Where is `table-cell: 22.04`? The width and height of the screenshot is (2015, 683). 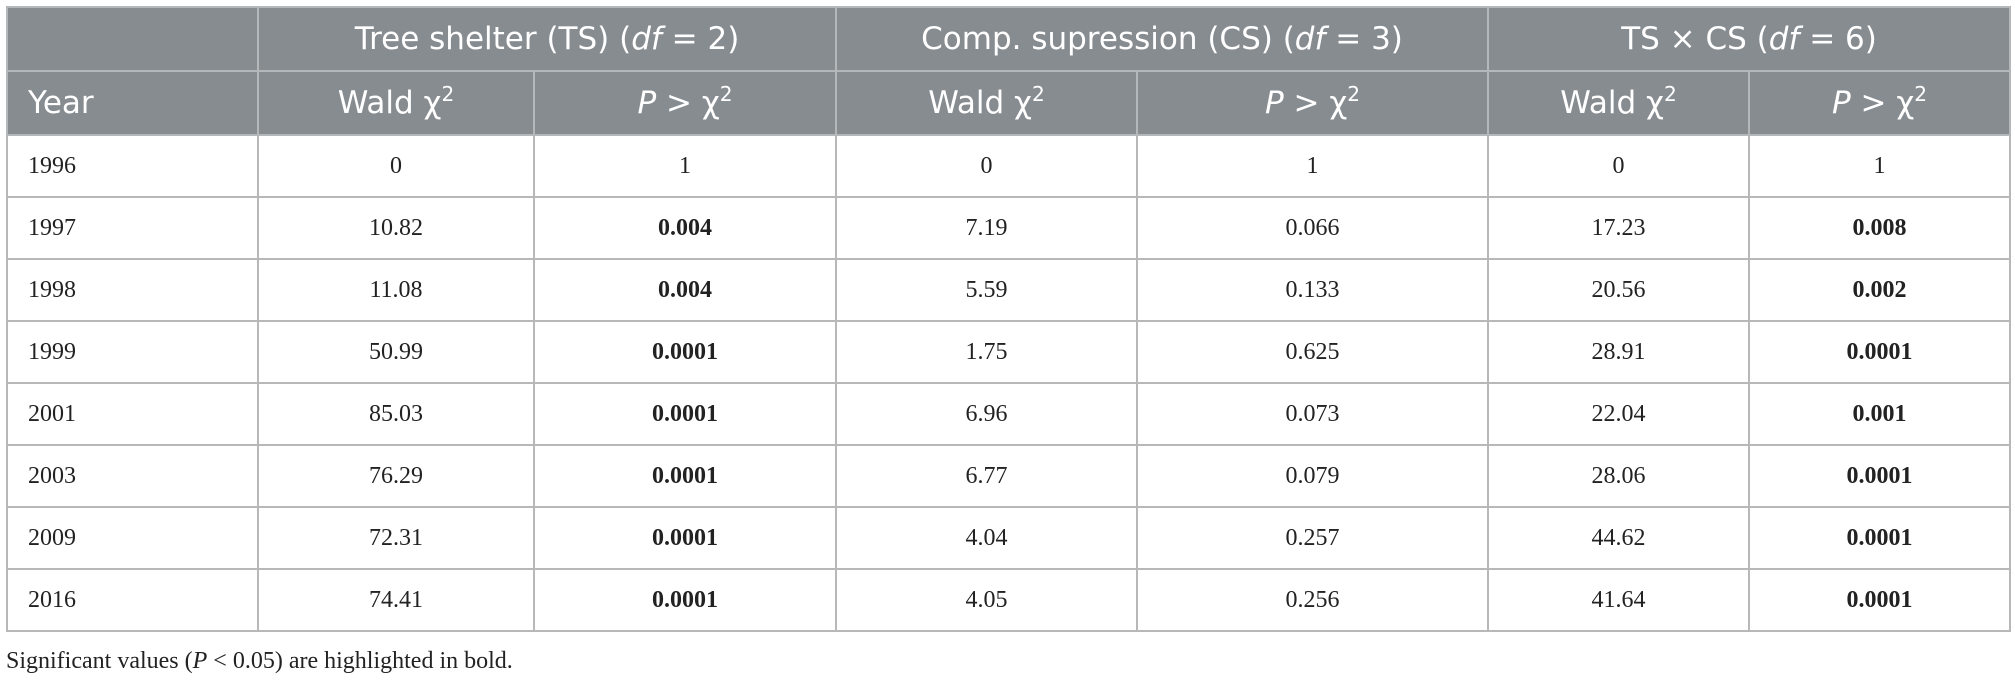
table-cell: 22.04 is located at coordinates (1619, 414).